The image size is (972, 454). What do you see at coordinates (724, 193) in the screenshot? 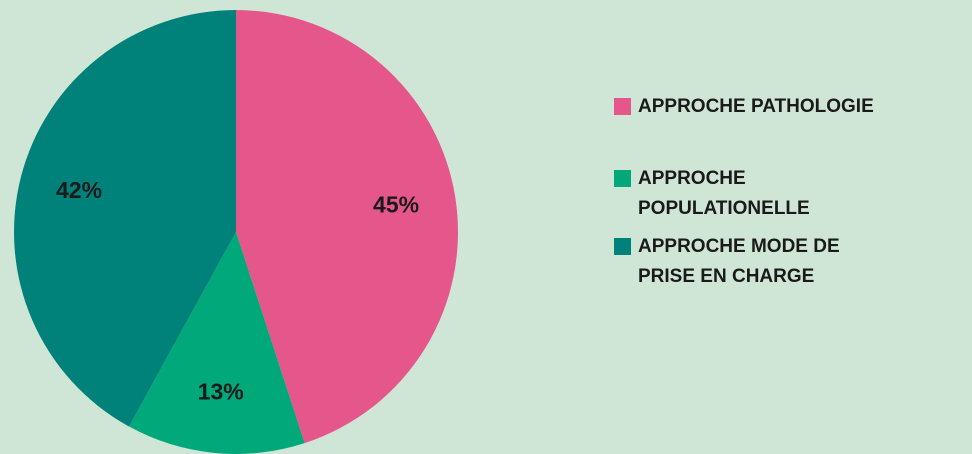
I see `legend-label: APPROCHE POPULATIONELLE` at bounding box center [724, 193].